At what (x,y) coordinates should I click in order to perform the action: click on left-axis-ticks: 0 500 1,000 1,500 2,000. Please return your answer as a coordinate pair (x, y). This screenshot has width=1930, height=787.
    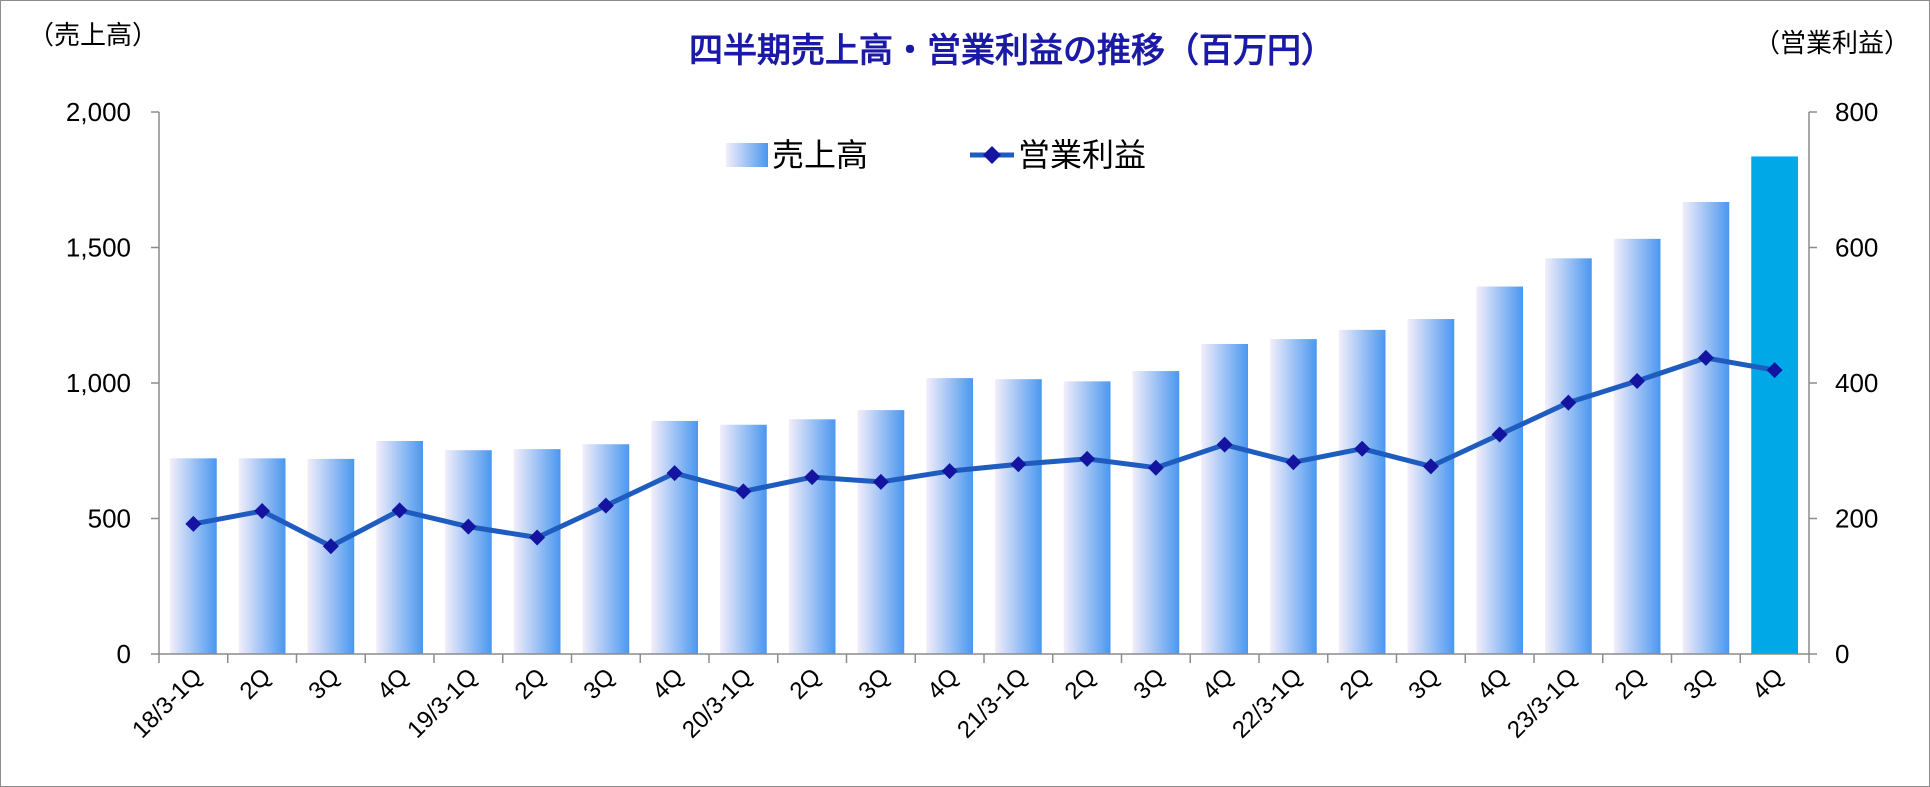
    Looking at the image, I should click on (112, 383).